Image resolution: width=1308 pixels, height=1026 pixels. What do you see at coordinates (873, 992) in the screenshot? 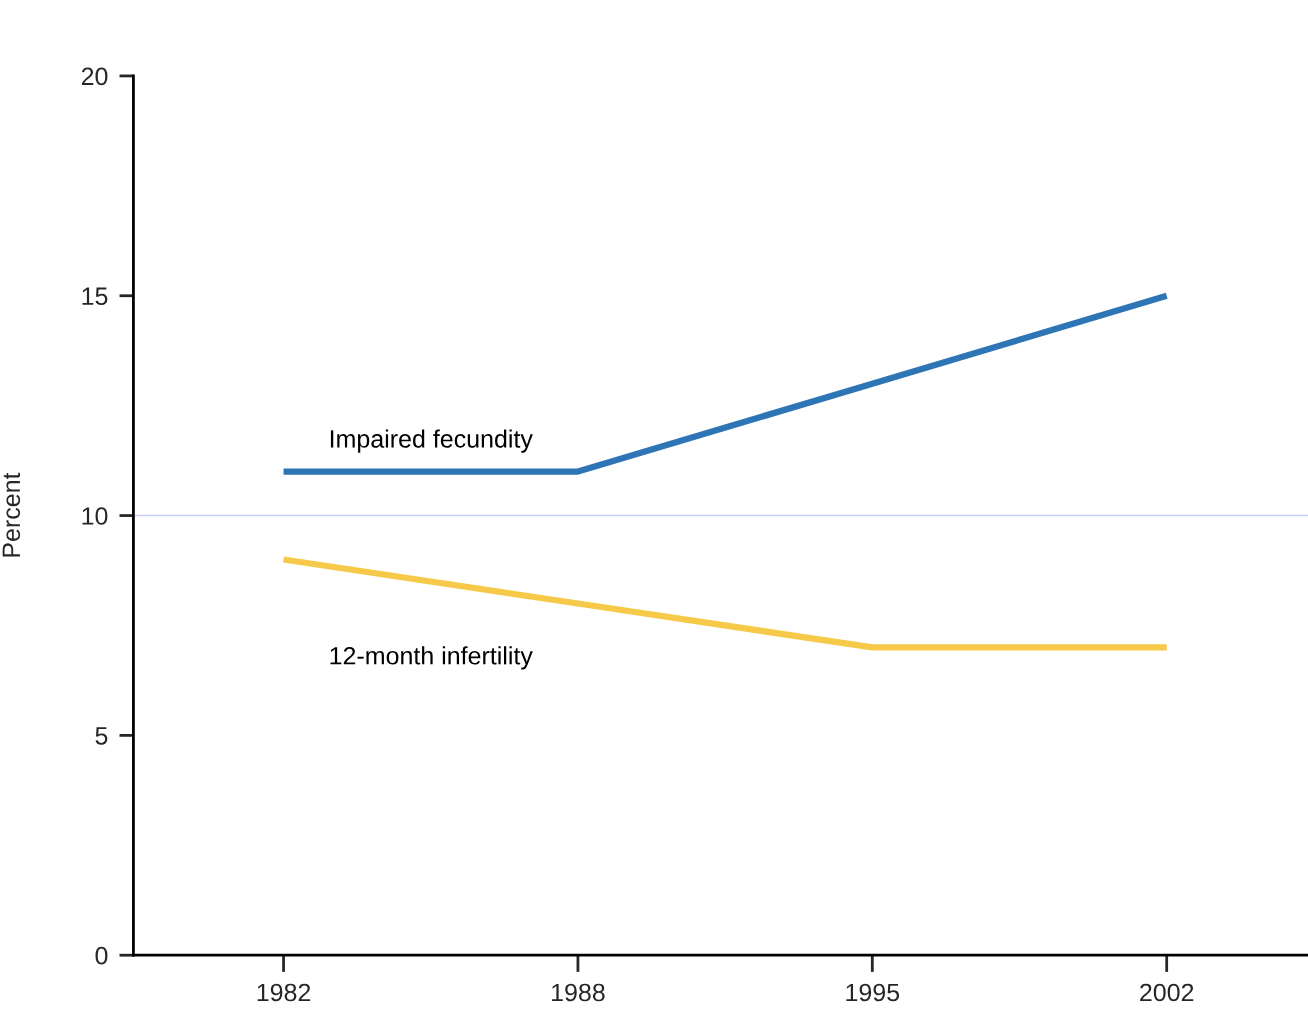
I see `x-tick-label: 1995` at bounding box center [873, 992].